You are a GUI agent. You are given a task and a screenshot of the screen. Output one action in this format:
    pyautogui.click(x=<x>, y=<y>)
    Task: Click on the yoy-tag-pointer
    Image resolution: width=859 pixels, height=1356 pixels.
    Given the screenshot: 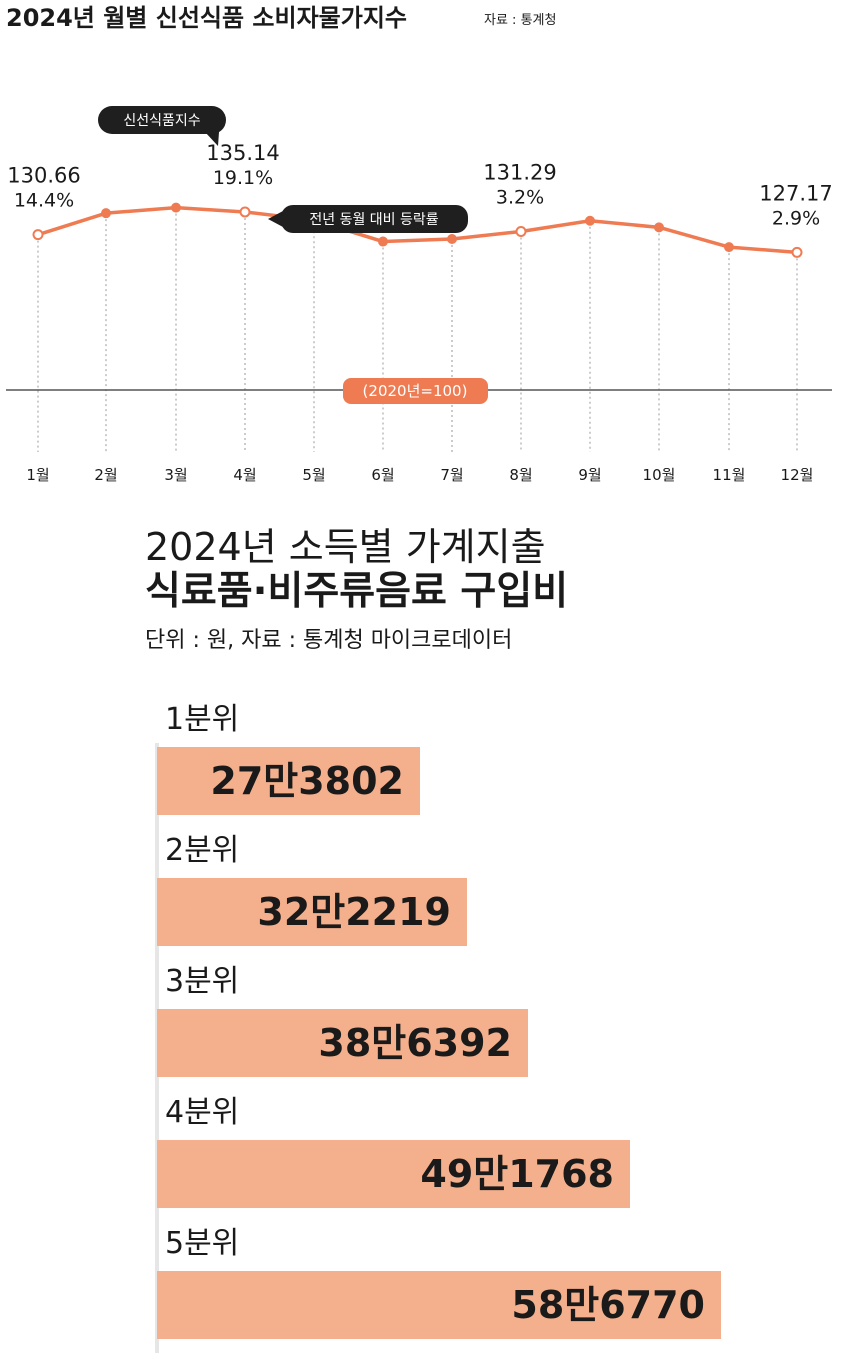 What is the action you would take?
    pyautogui.click(x=275, y=219)
    